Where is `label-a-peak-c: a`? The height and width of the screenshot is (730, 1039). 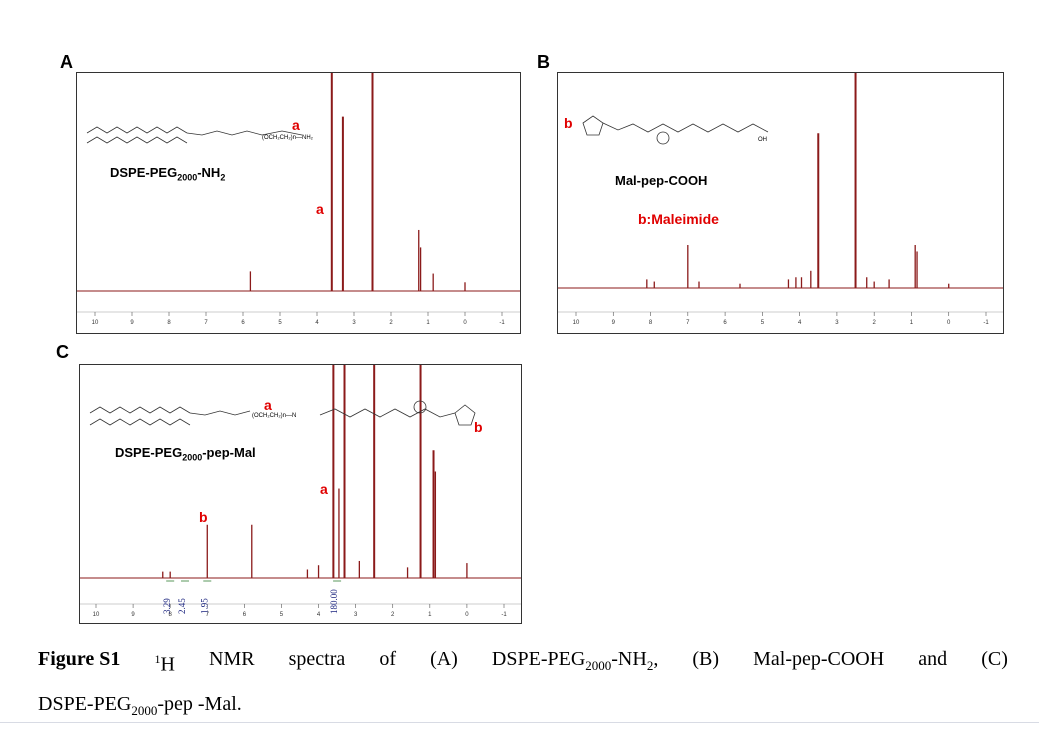 label-a-peak-c: a is located at coordinates (324, 489).